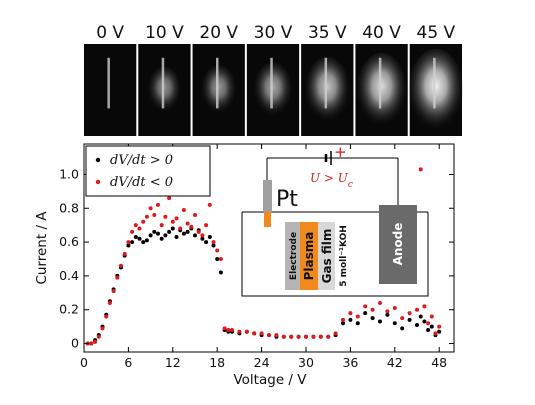 Image resolution: width=535 pixels, height=405 pixels. What do you see at coordinates (262, 362) in the screenshot?
I see `x-tick-label: 24` at bounding box center [262, 362].